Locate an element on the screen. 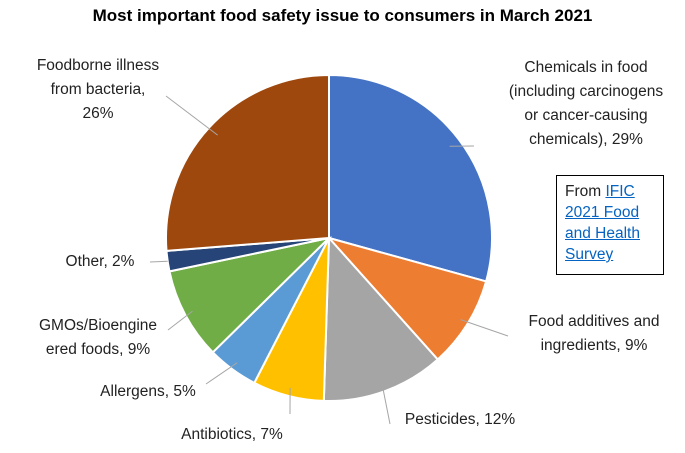  slice-label-line: ered foods, 9% is located at coordinates (98, 349).